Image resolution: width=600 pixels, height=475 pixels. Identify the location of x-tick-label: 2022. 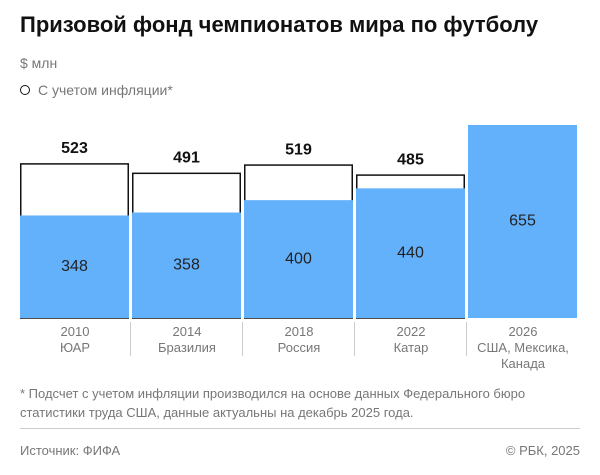
(411, 331).